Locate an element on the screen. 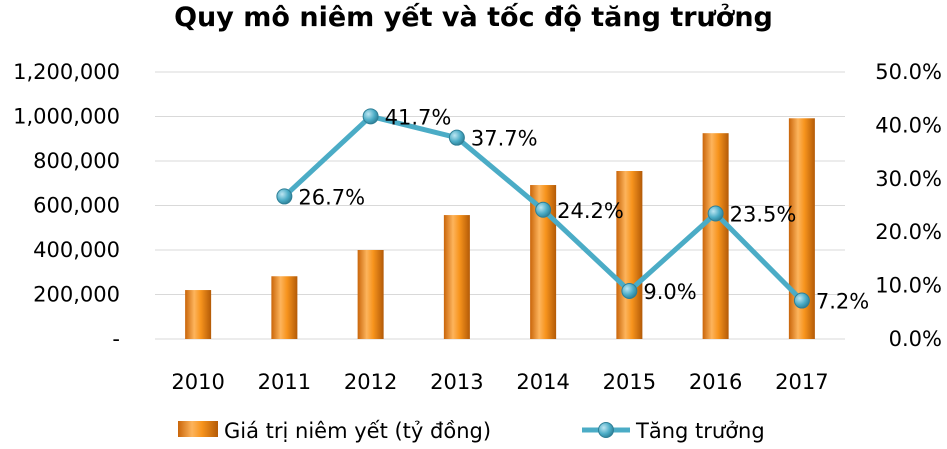 The height and width of the screenshot is (449, 947). growth-data-label: 23.5% is located at coordinates (763, 215).